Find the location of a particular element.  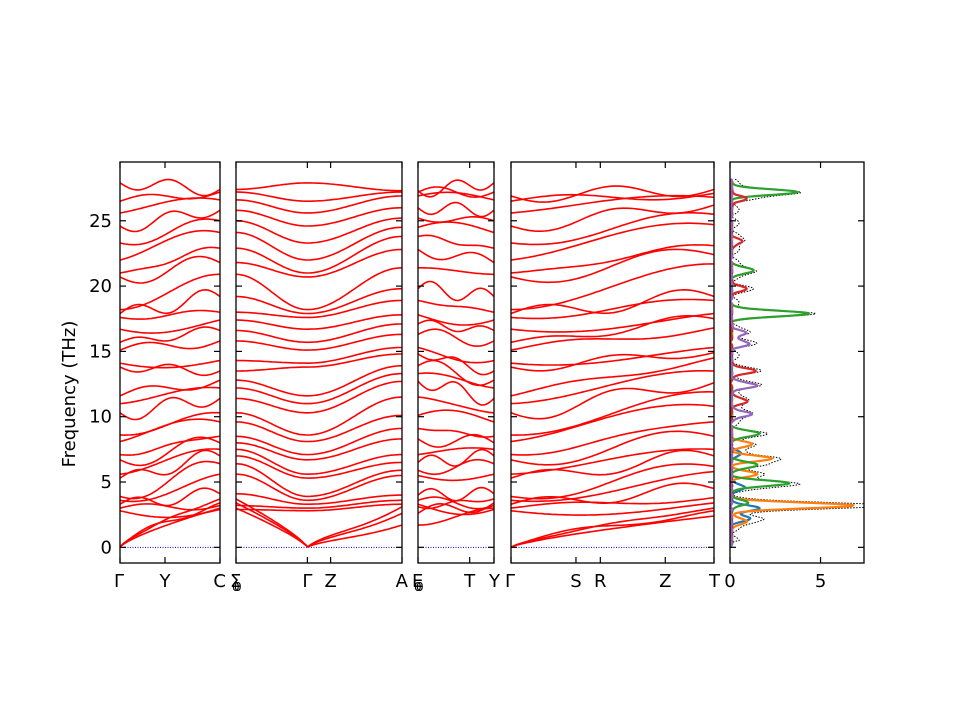

x-tick-label: Σ is located at coordinates (235, 581).